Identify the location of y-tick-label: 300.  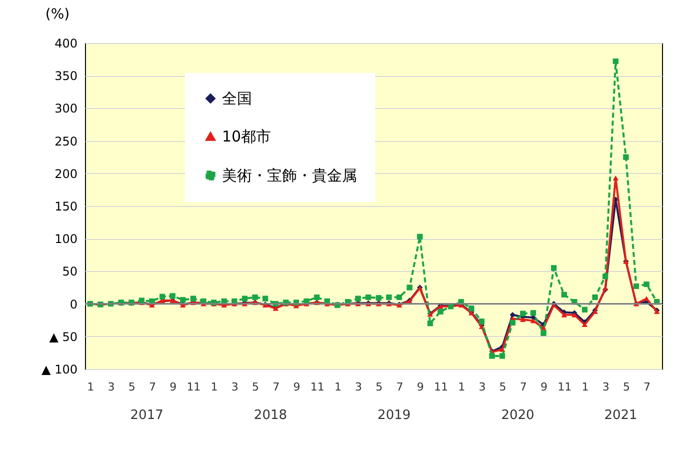
(66, 109).